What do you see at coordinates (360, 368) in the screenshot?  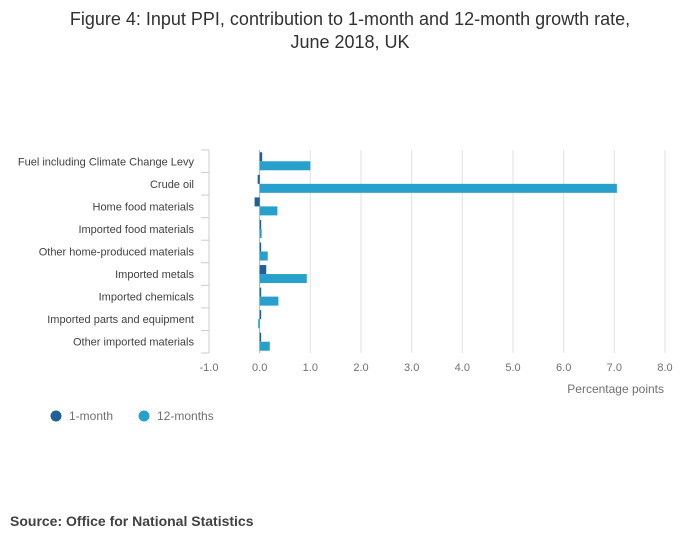 I see `x-tick-label-3: 2.0` at bounding box center [360, 368].